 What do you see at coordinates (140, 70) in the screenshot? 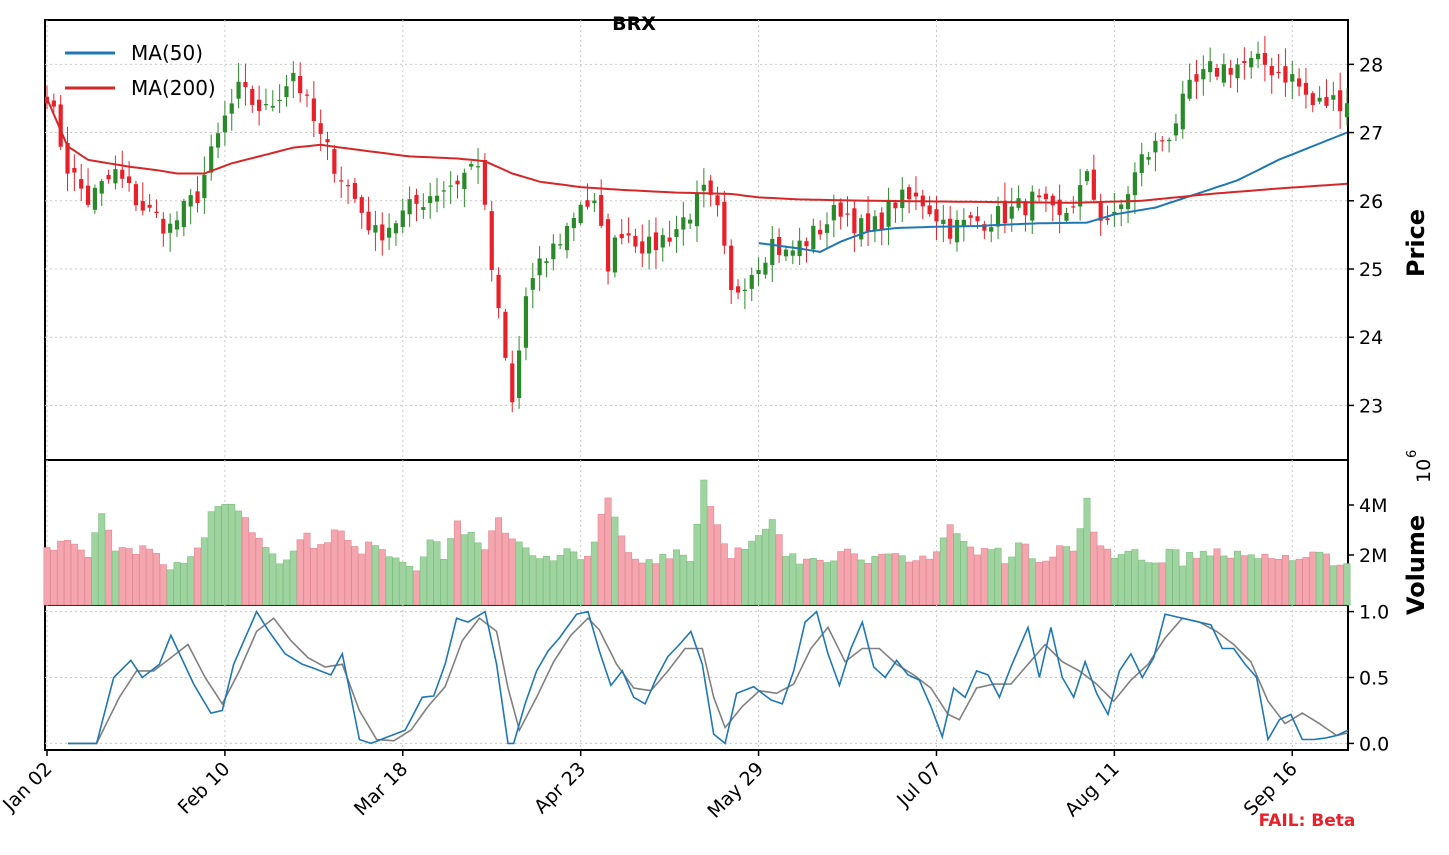
I see `legend: MA(50) MA(200)` at bounding box center [140, 70].